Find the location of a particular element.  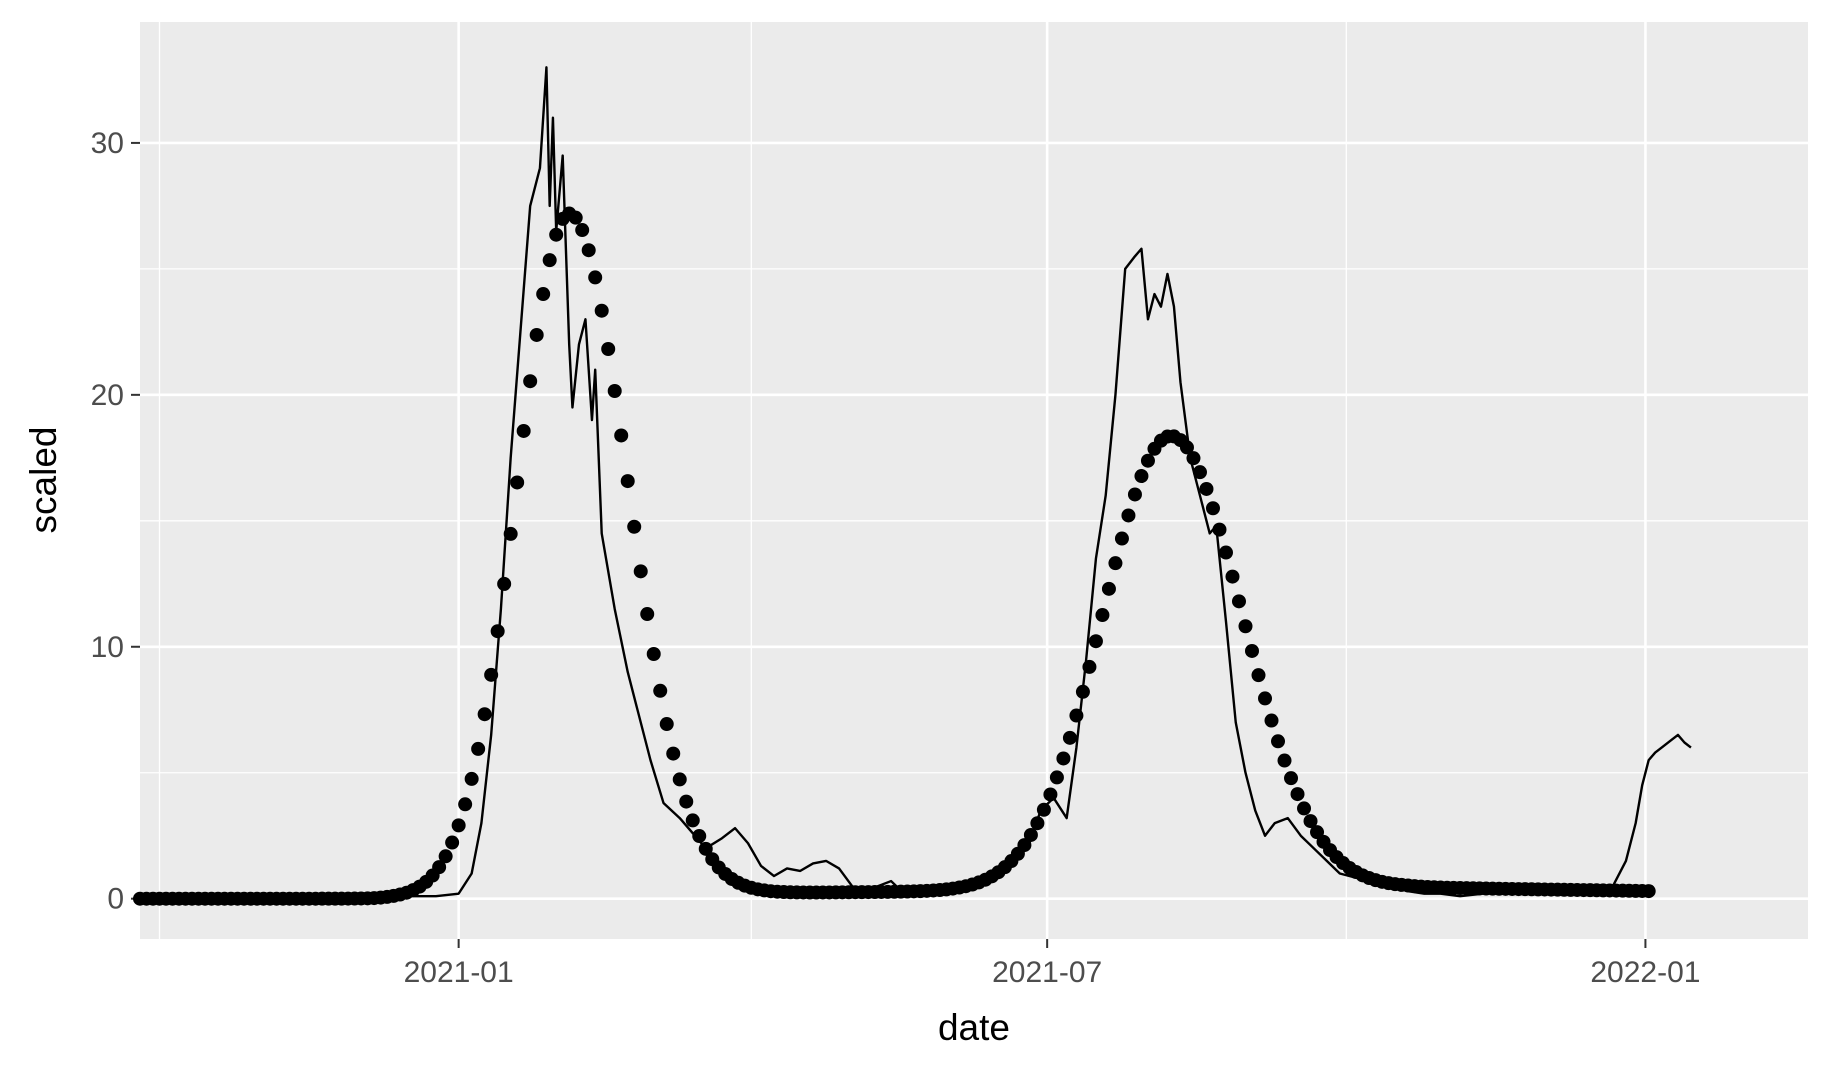

x-tick-label: 2021-07 is located at coordinates (1047, 972).